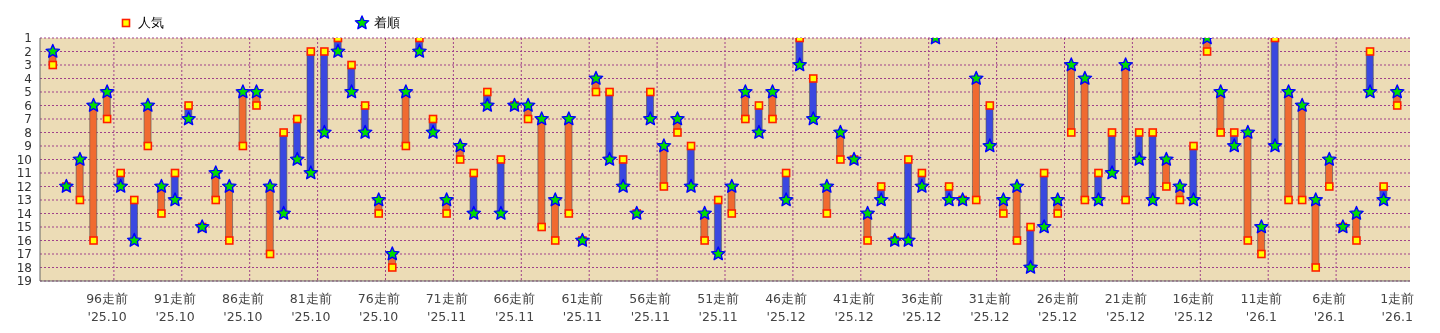 This screenshot has width=1440, height=333. I want to click on x-tick-label: 91走前 '25.10, so click(175, 307).